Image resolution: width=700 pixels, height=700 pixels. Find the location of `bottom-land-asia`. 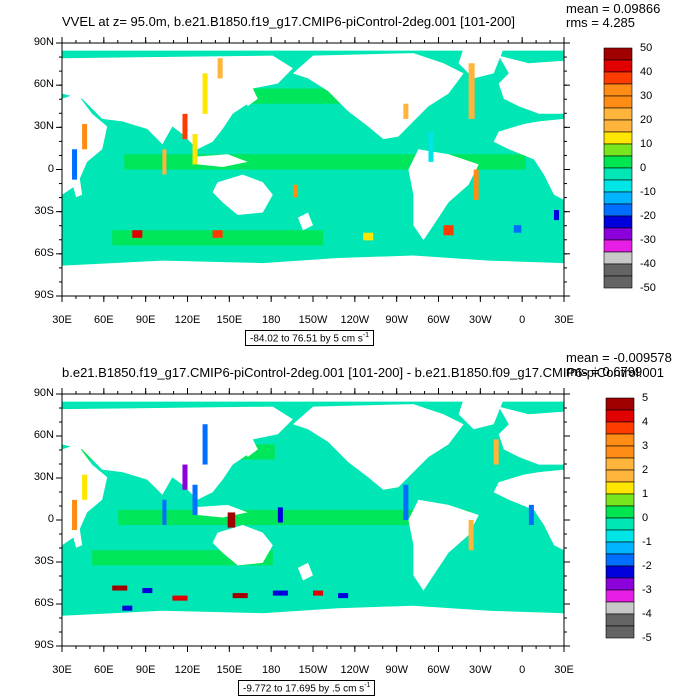

bottom-land-asia is located at coordinates (177, 453).